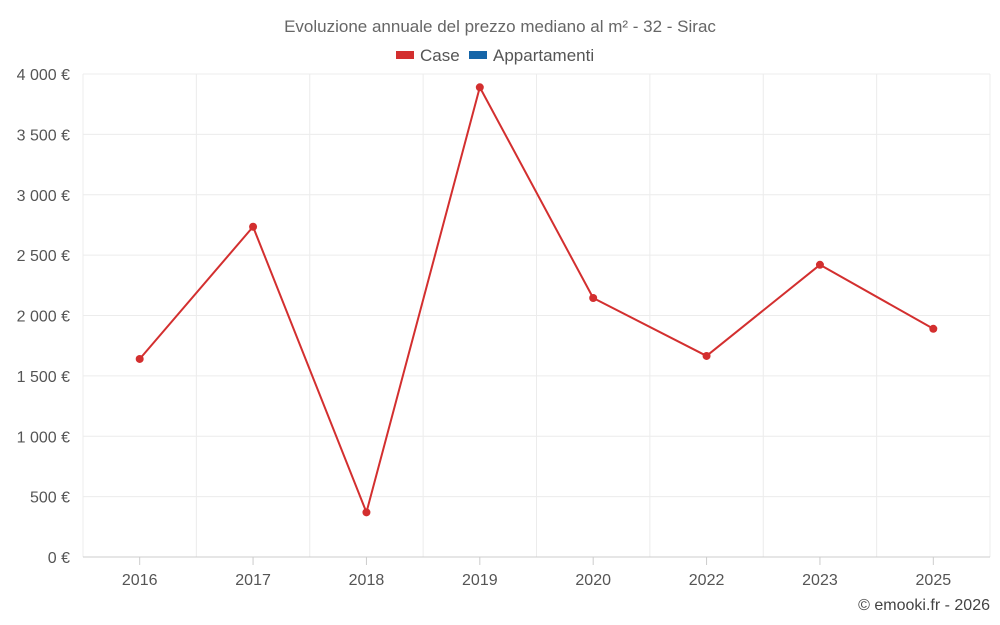 Image resolution: width=1000 pixels, height=625 pixels. I want to click on y-tick-label: 3 000 €, so click(43, 196).